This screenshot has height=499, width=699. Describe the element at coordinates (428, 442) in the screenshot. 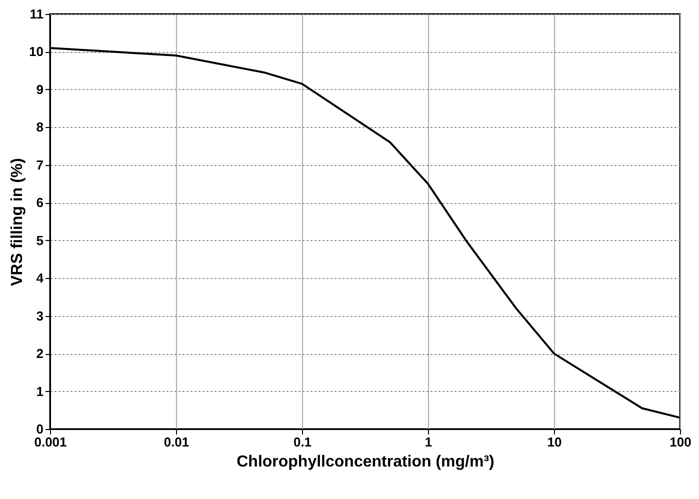

I see `x-tick-label: 1` at that location.